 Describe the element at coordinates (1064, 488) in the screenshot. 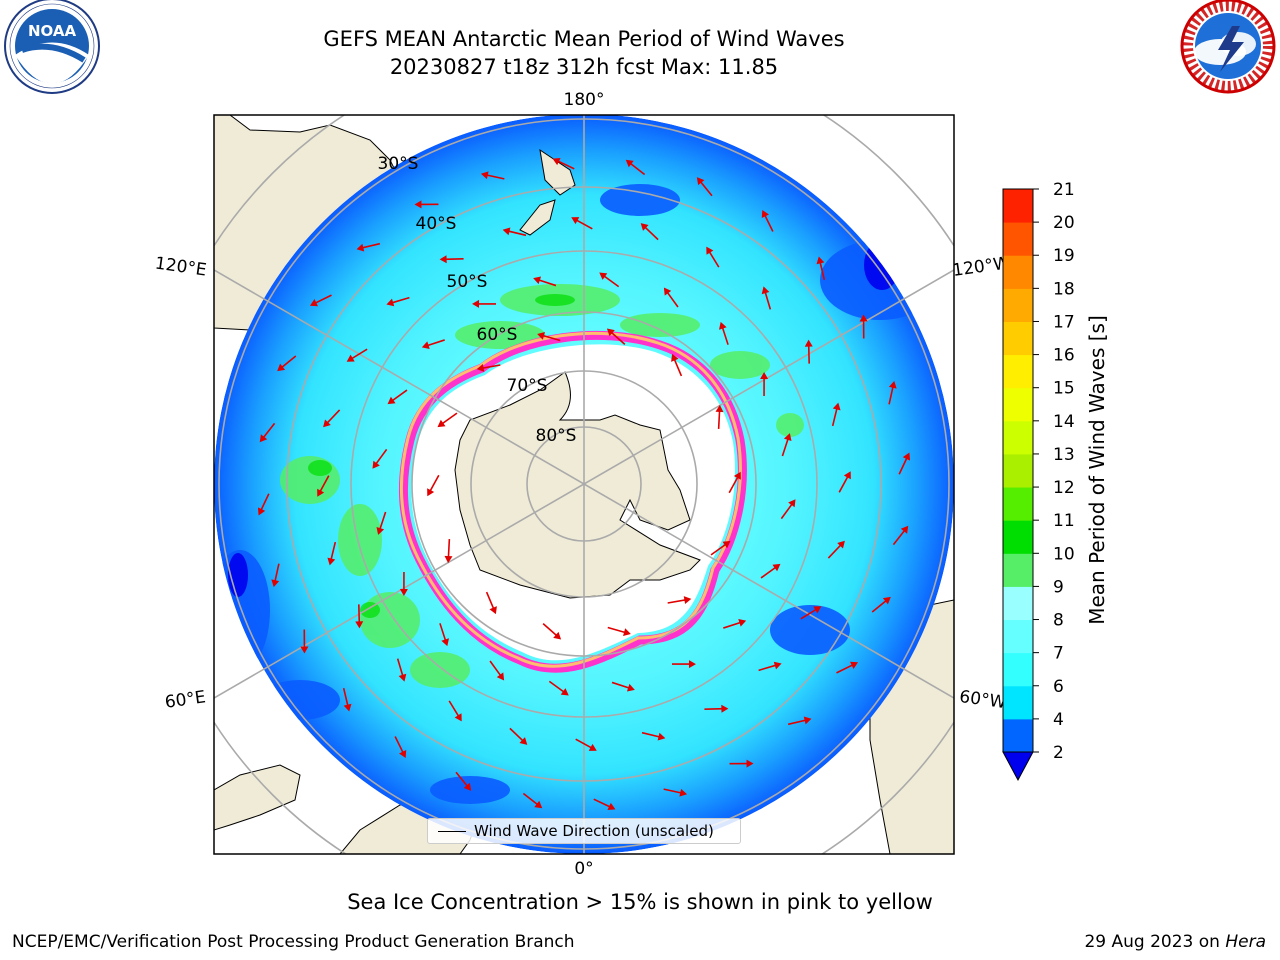

I see `colorbar-tick-label: 12` at that location.